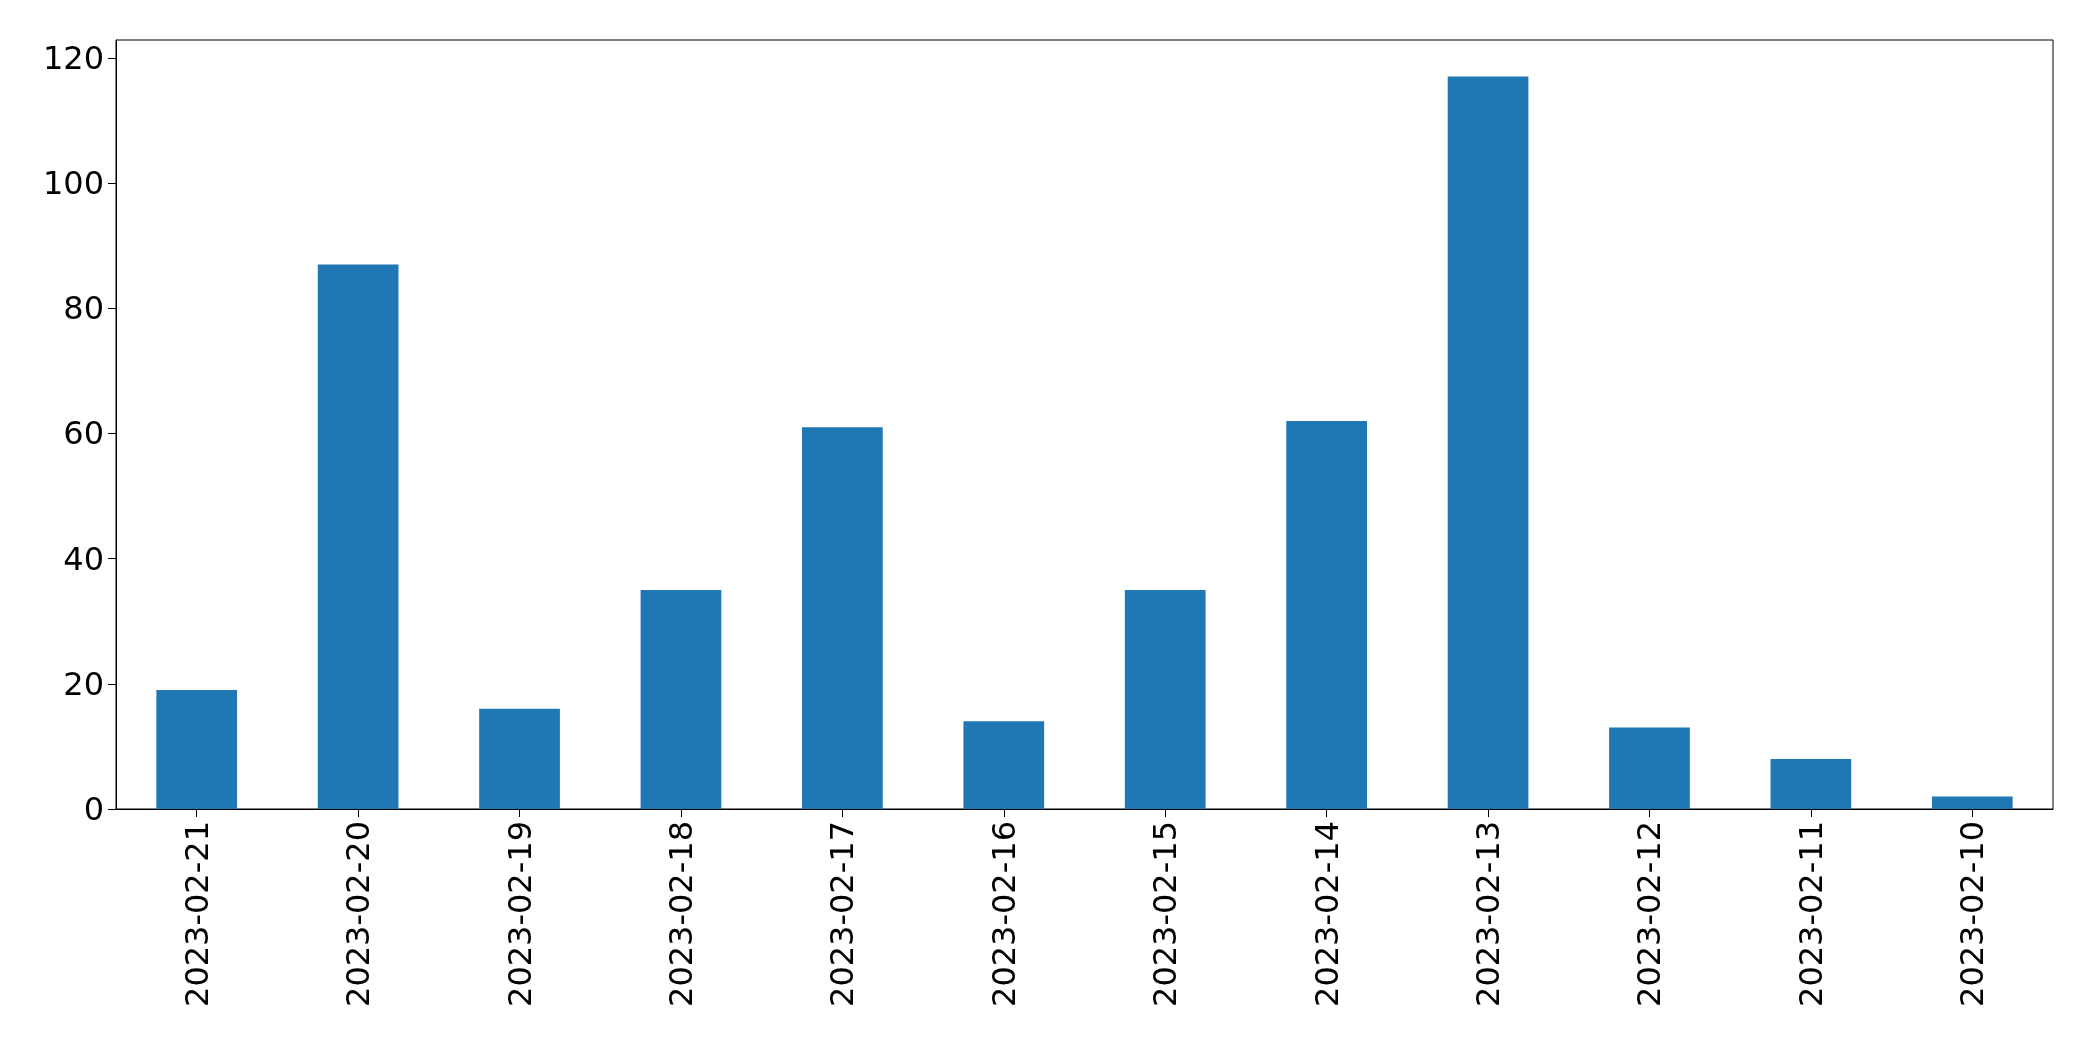 The image size is (2093, 1061). Describe the element at coordinates (83, 558) in the screenshot. I see `y-tick-label: 40` at that location.